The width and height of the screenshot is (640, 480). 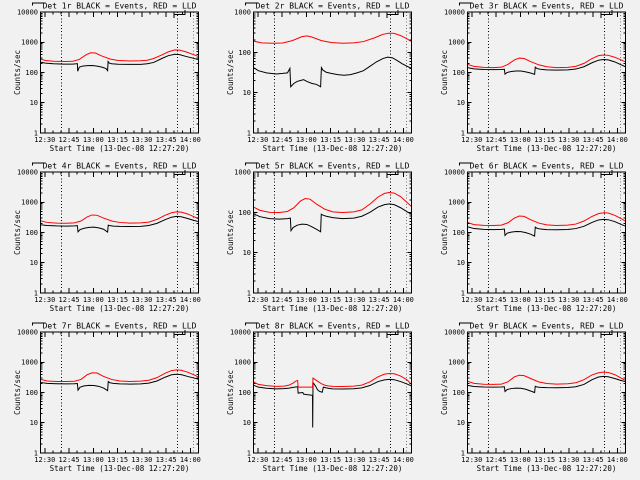 I want to click on plot-title: Det 4r BLACK = Events, RED = LLD, so click(x=120, y=166).